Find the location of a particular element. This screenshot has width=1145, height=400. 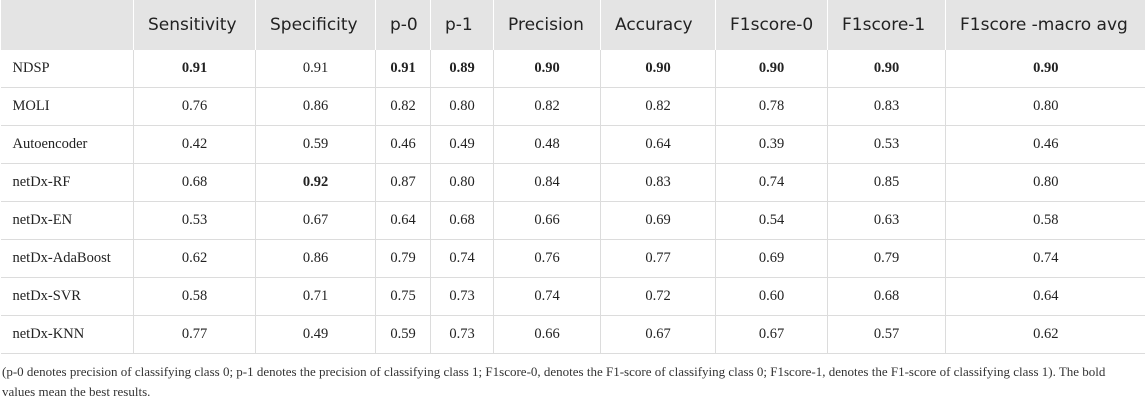

cell: 0.77 is located at coordinates (658, 258).